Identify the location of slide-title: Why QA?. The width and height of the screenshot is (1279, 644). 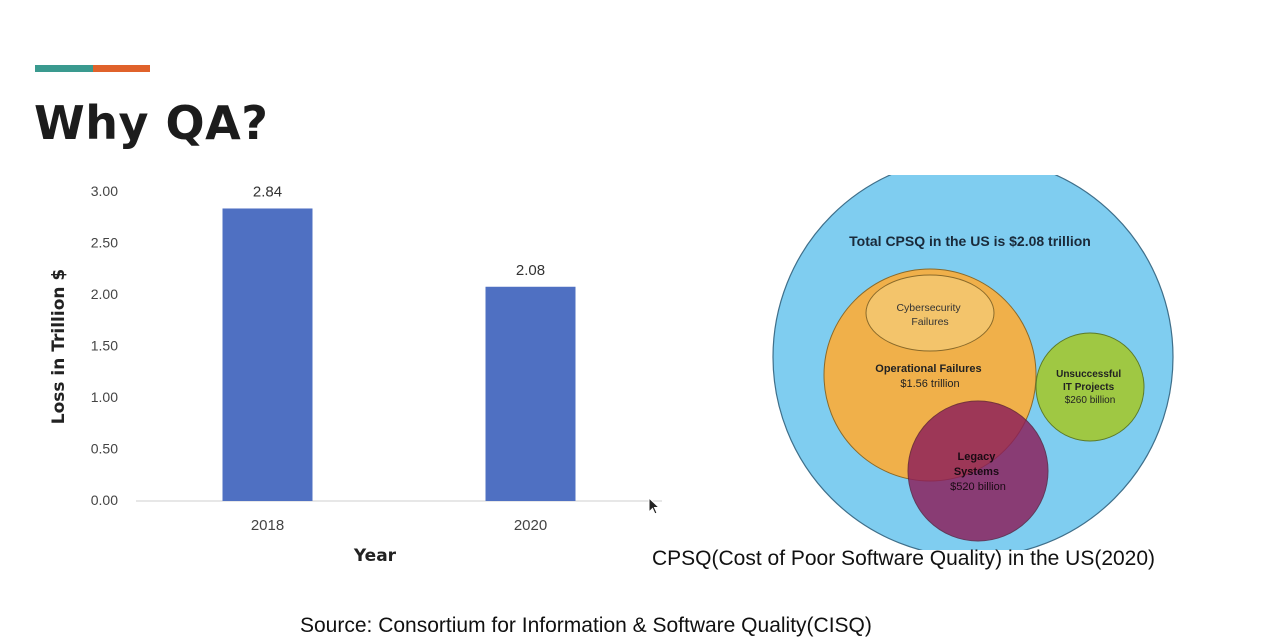
(151, 123).